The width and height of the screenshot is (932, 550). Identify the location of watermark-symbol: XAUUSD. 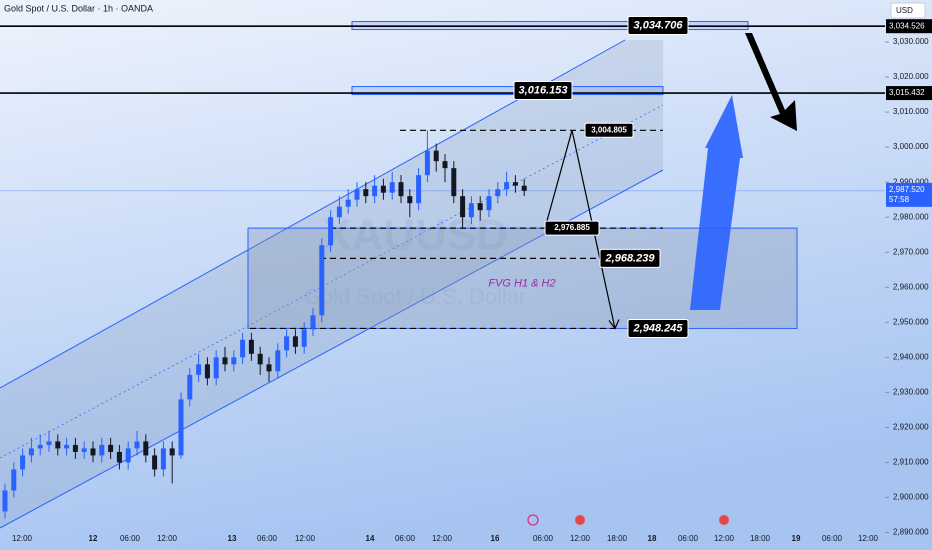
(415, 235).